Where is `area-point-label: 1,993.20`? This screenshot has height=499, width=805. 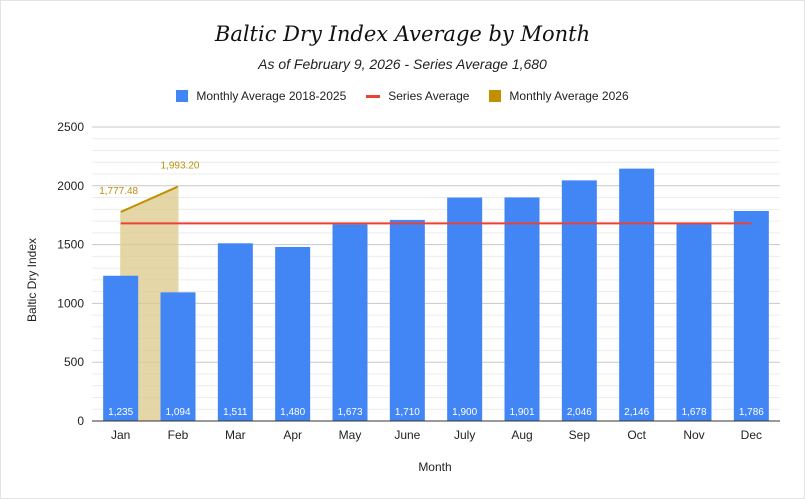
area-point-label: 1,993.20 is located at coordinates (180, 166).